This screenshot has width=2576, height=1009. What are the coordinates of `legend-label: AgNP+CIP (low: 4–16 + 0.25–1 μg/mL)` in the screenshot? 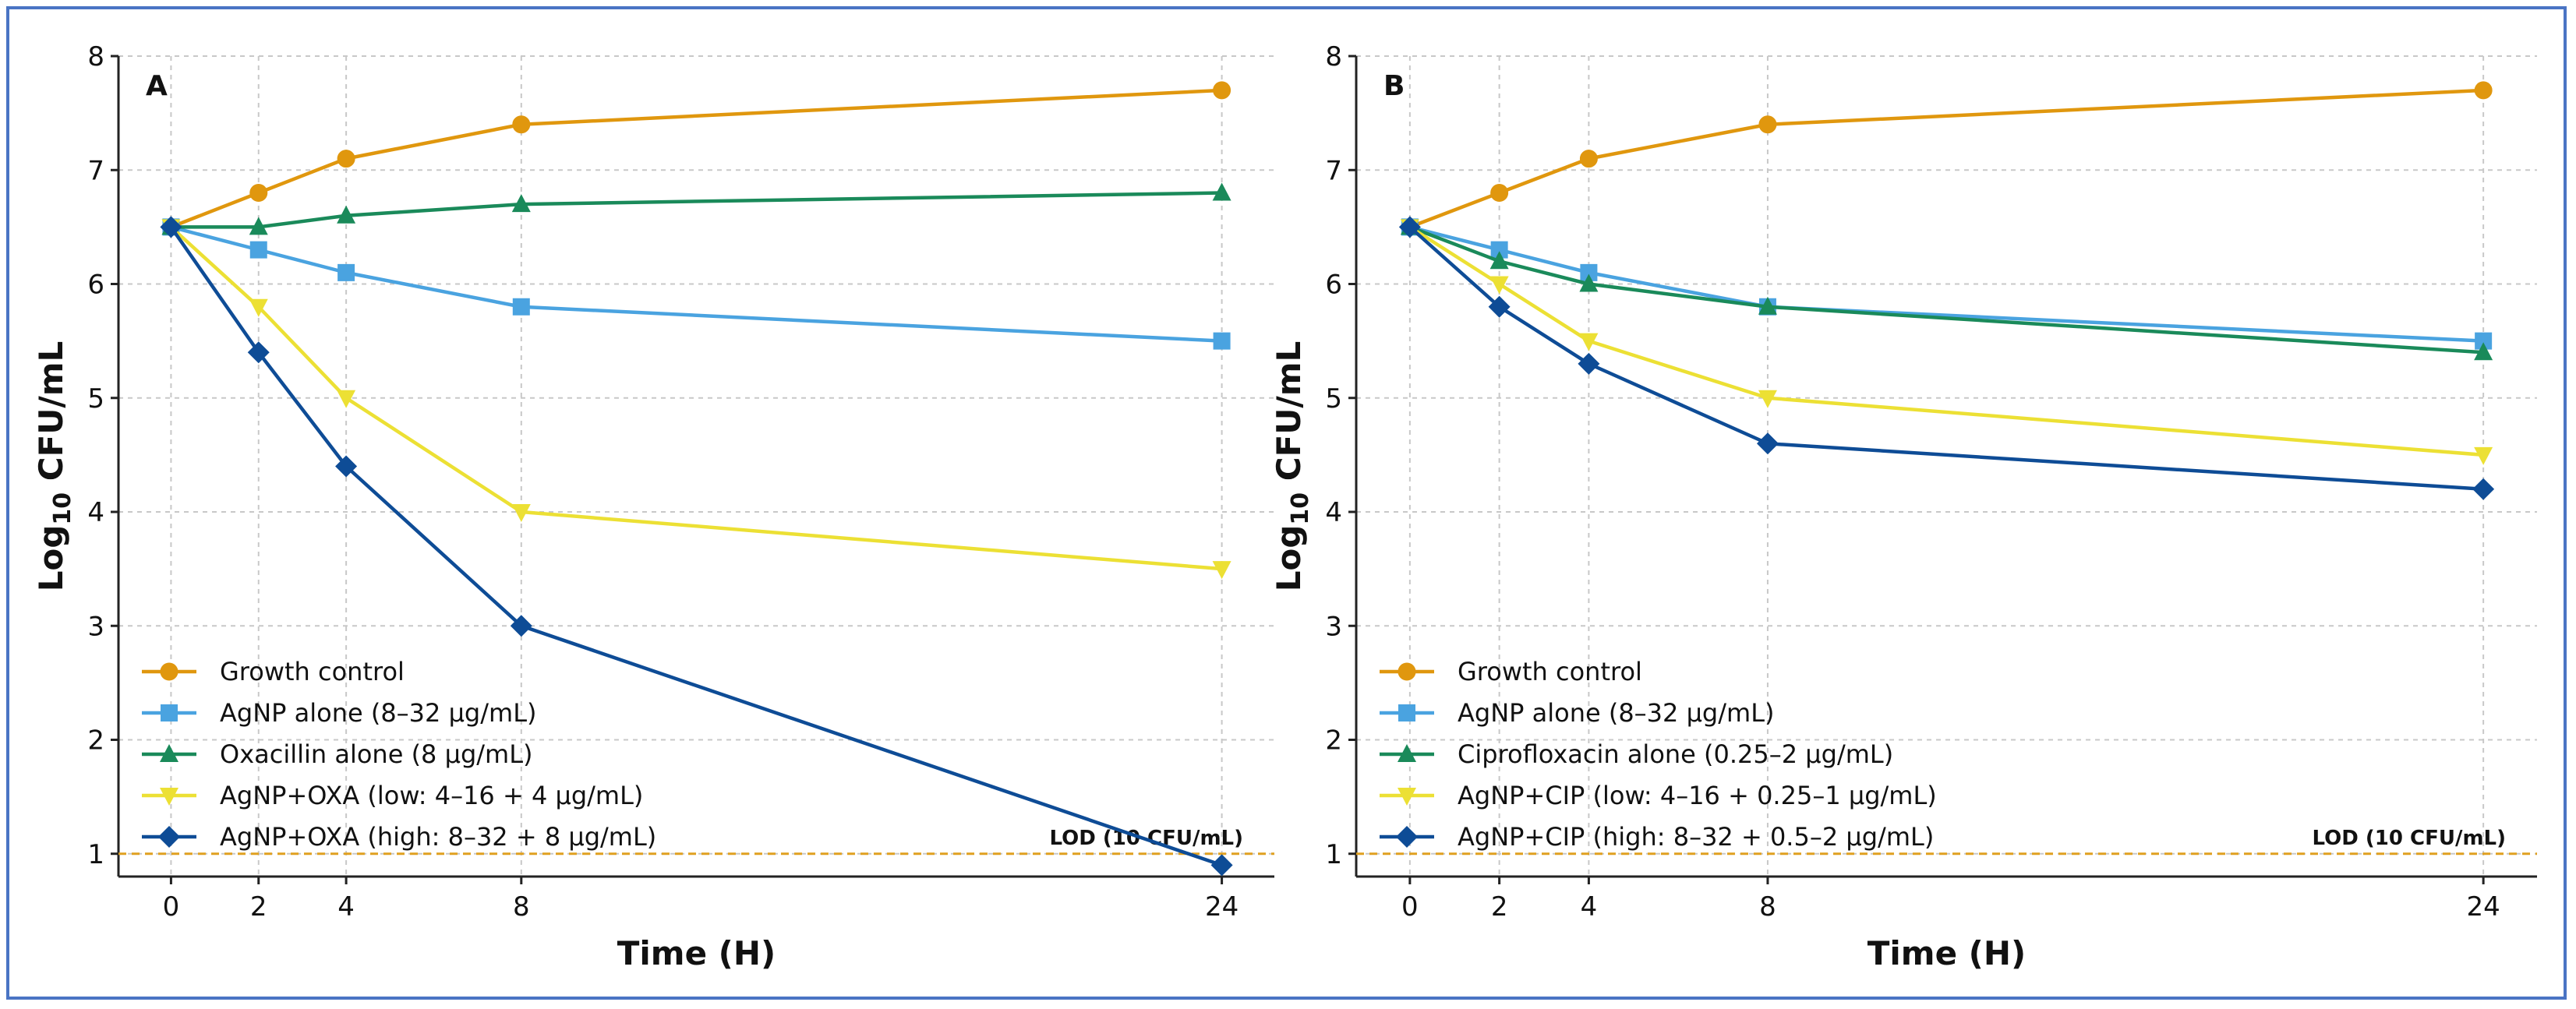 It's located at (1697, 795).